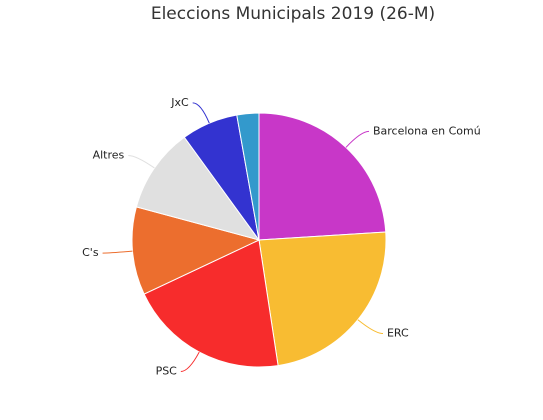  What do you see at coordinates (109, 154) in the screenshot?
I see `slice-label: Altres` at bounding box center [109, 154].